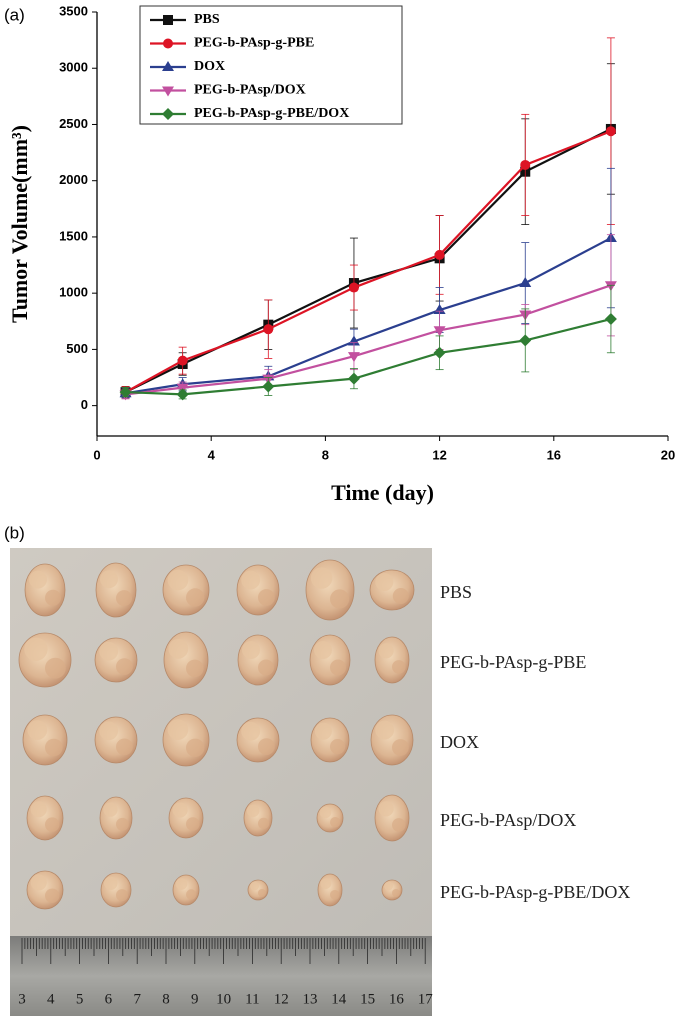 The width and height of the screenshot is (683, 1020). I want to click on row-label: PEG-b-PAsp-g-PBE/DOX, so click(535, 892).